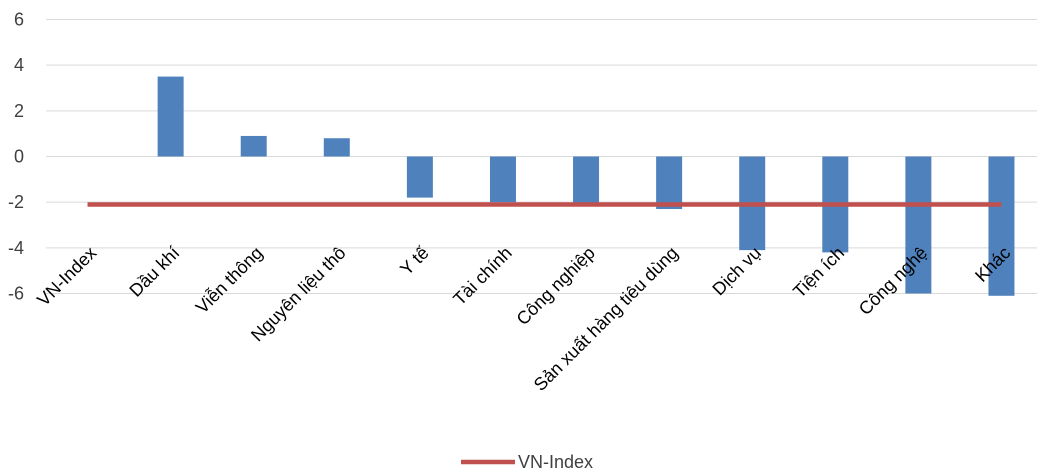 The image size is (1037, 470). I want to click on category-label: Sản xuất hàng tiêu dùng, so click(606, 319).